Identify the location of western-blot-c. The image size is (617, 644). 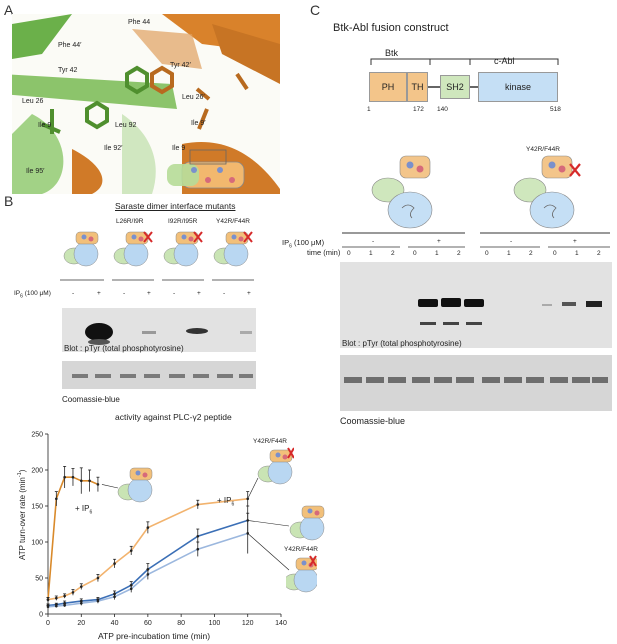
(476, 305).